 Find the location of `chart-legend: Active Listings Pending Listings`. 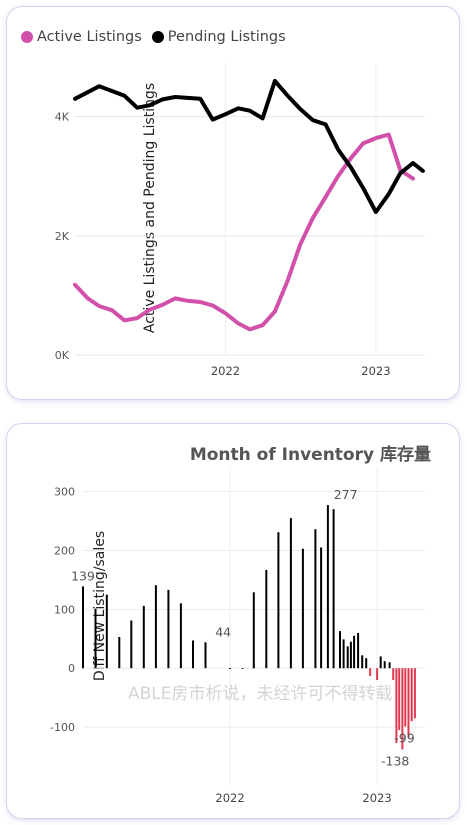

chart-legend: Active Listings Pending Listings is located at coordinates (158, 37).